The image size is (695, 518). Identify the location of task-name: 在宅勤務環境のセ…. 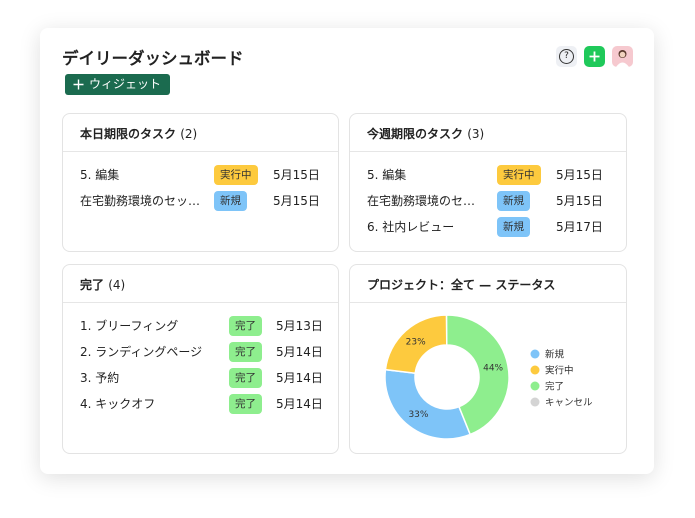
(421, 201).